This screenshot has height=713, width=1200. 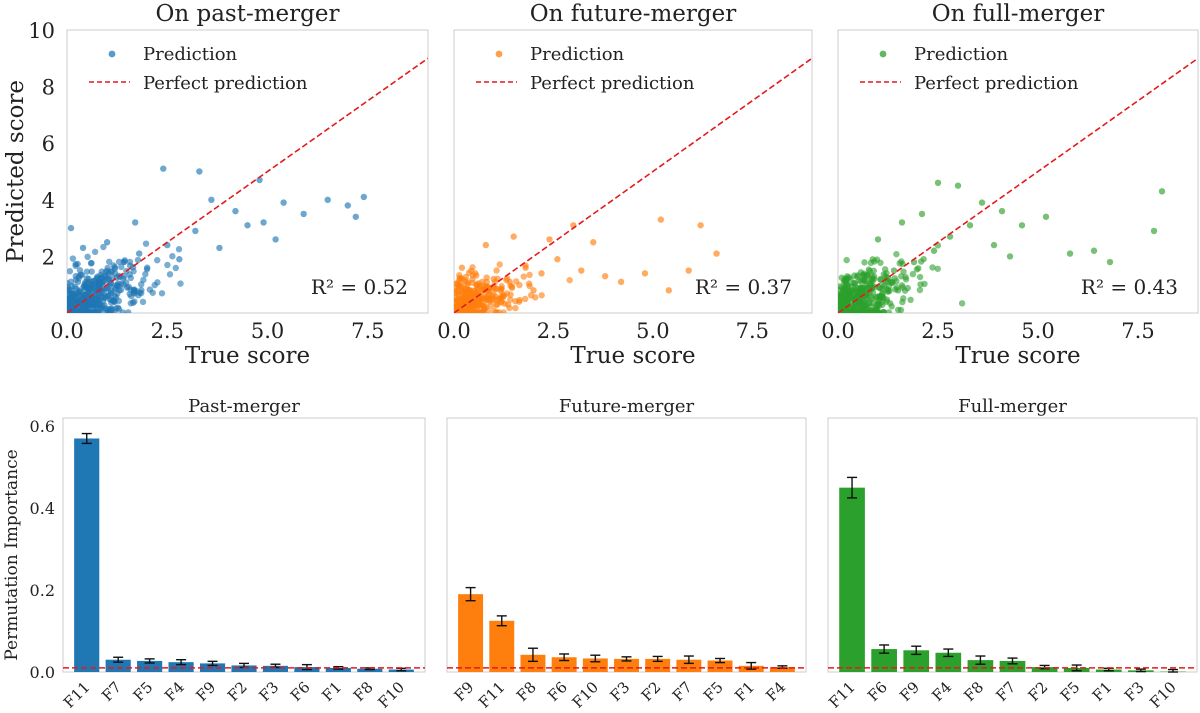 I want to click on x-tick-label: F2, so click(x=651, y=691).